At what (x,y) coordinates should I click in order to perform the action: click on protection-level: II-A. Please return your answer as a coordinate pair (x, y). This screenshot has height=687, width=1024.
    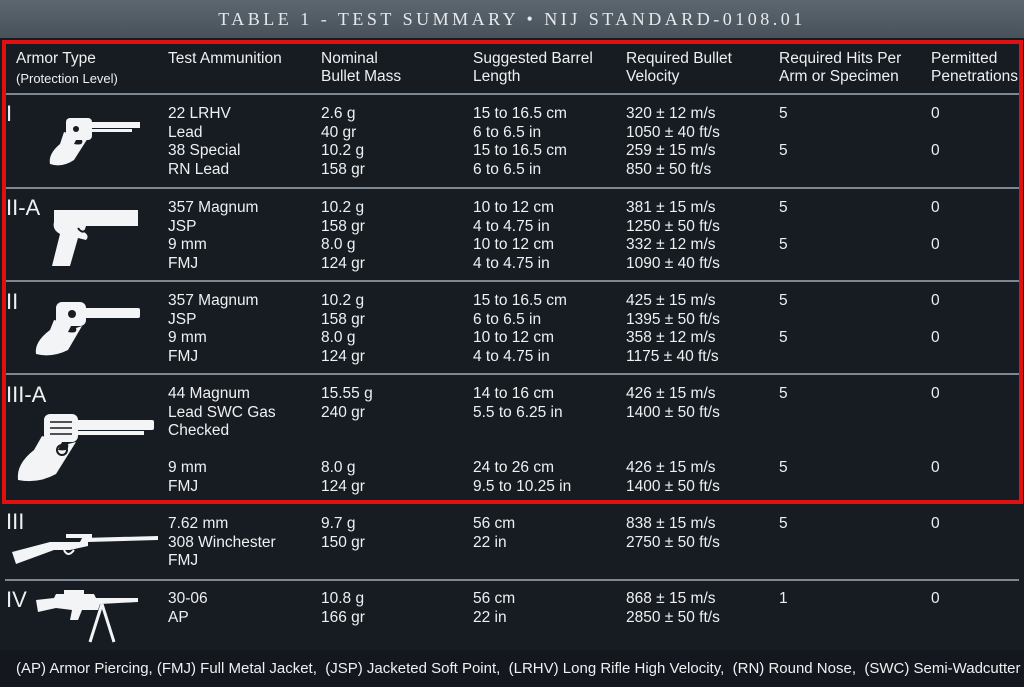
    Looking at the image, I should click on (23, 207).